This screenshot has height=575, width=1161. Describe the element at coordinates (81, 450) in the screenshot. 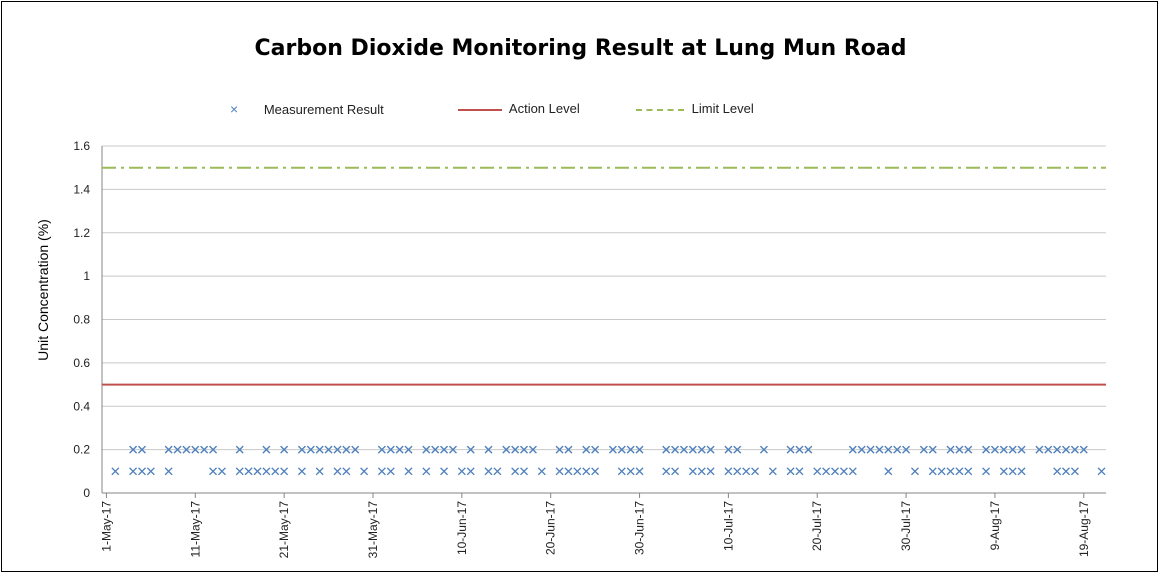

I see `y-tick-label: 0.2` at that location.